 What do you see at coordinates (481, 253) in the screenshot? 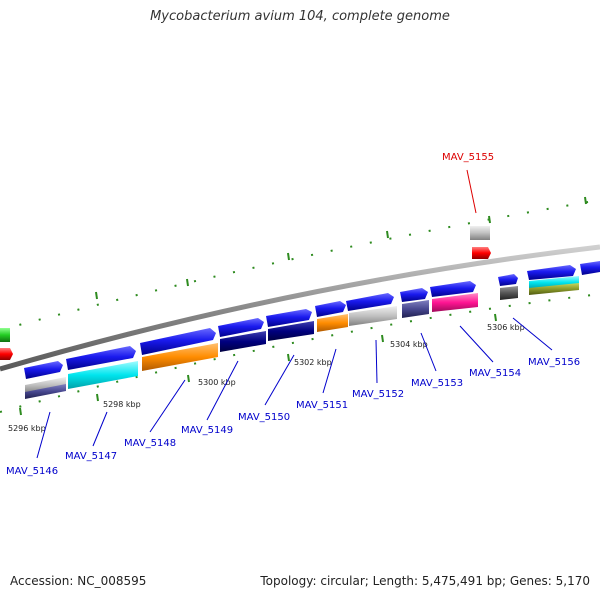
I see `gene-mav-5155-arrow` at bounding box center [481, 253].